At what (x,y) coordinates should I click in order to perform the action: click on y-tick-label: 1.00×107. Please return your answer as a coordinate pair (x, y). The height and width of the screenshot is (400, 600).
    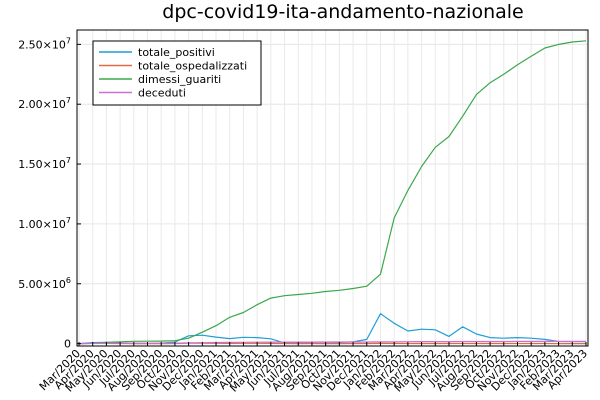
    Looking at the image, I should click on (44, 223).